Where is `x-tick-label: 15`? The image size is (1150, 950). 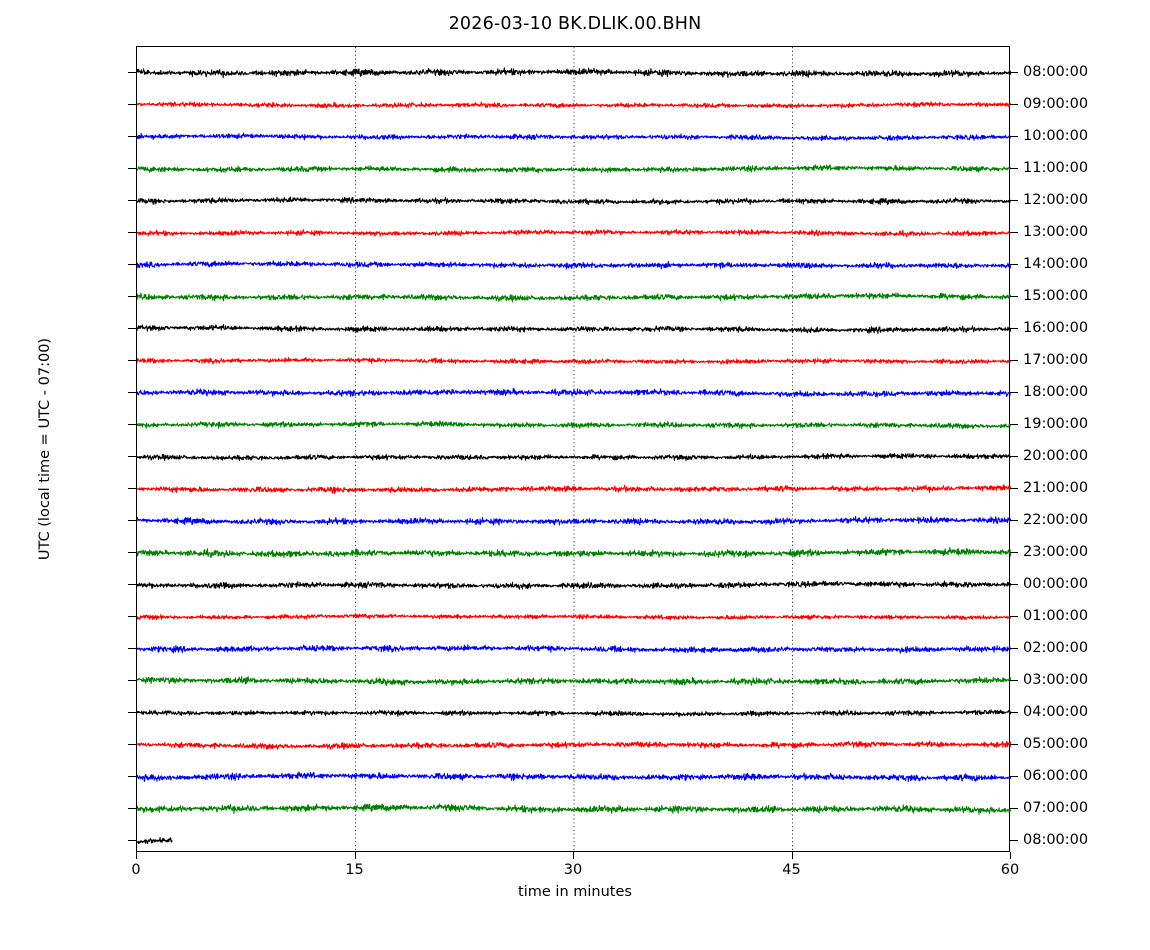 x-tick-label: 15 is located at coordinates (354, 870).